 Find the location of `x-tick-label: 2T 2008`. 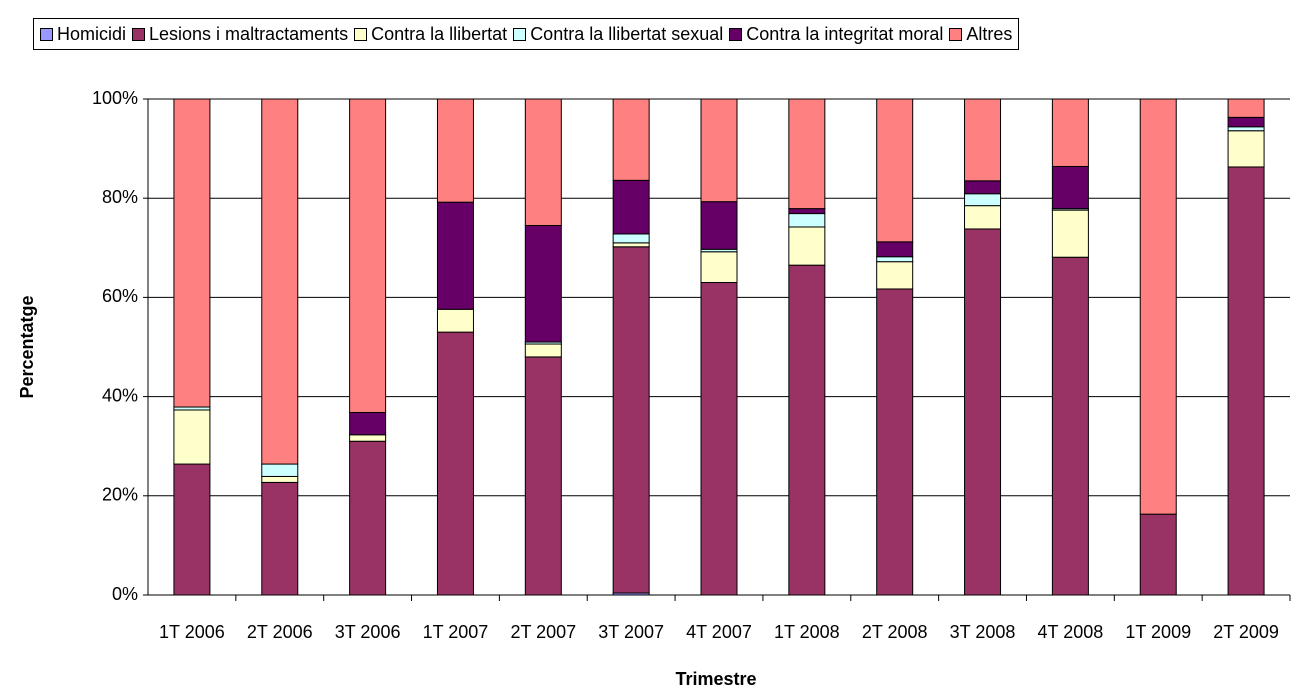

x-tick-label: 2T 2008 is located at coordinates (895, 632).